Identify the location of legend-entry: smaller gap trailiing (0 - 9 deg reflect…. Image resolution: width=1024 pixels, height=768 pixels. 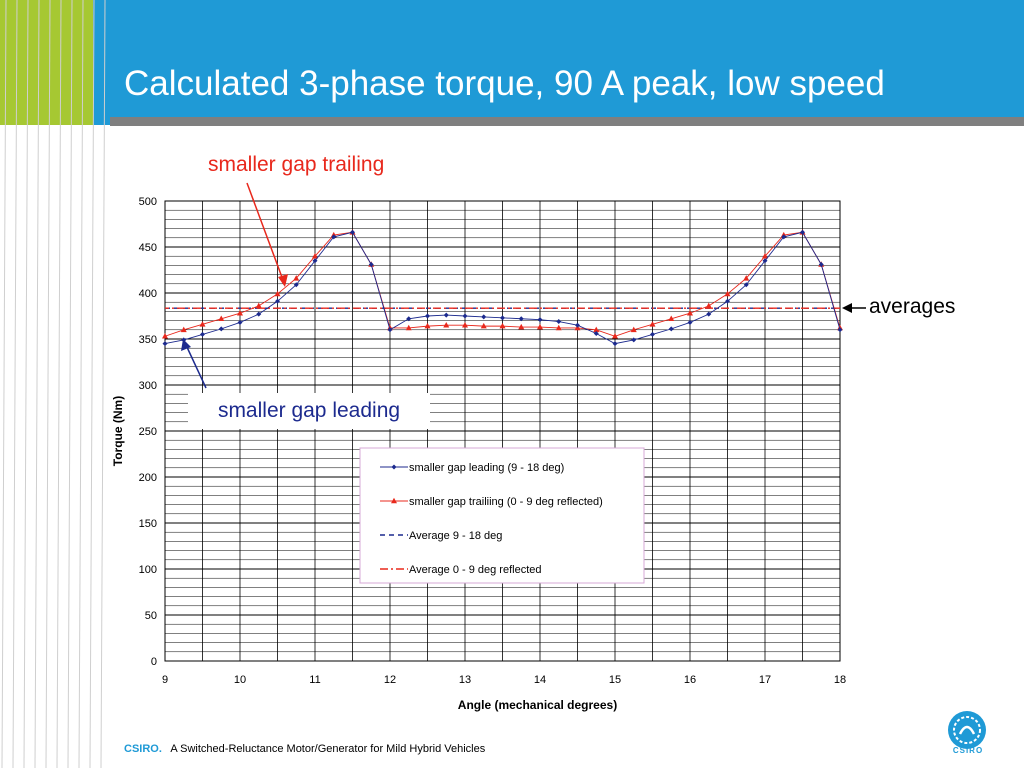
(506, 502).